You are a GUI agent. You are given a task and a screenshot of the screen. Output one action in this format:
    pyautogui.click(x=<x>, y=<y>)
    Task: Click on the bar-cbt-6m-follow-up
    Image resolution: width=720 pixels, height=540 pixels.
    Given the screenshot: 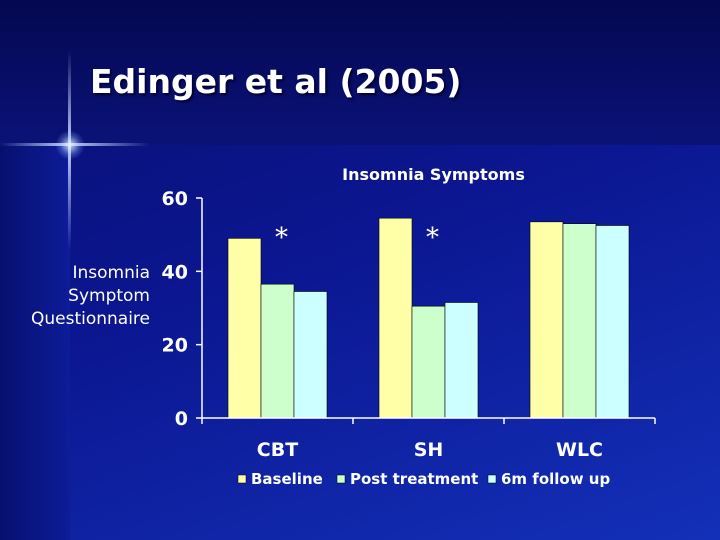 What is the action you would take?
    pyautogui.click(x=310, y=355)
    